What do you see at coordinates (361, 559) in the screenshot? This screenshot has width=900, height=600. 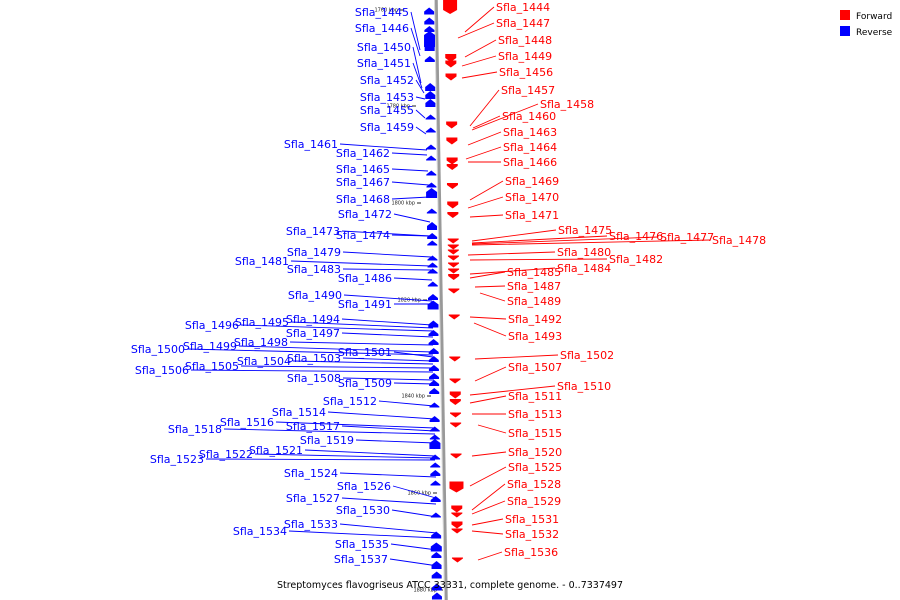 I see `reverse-gene-label: Sfla_1537` at bounding box center [361, 559].